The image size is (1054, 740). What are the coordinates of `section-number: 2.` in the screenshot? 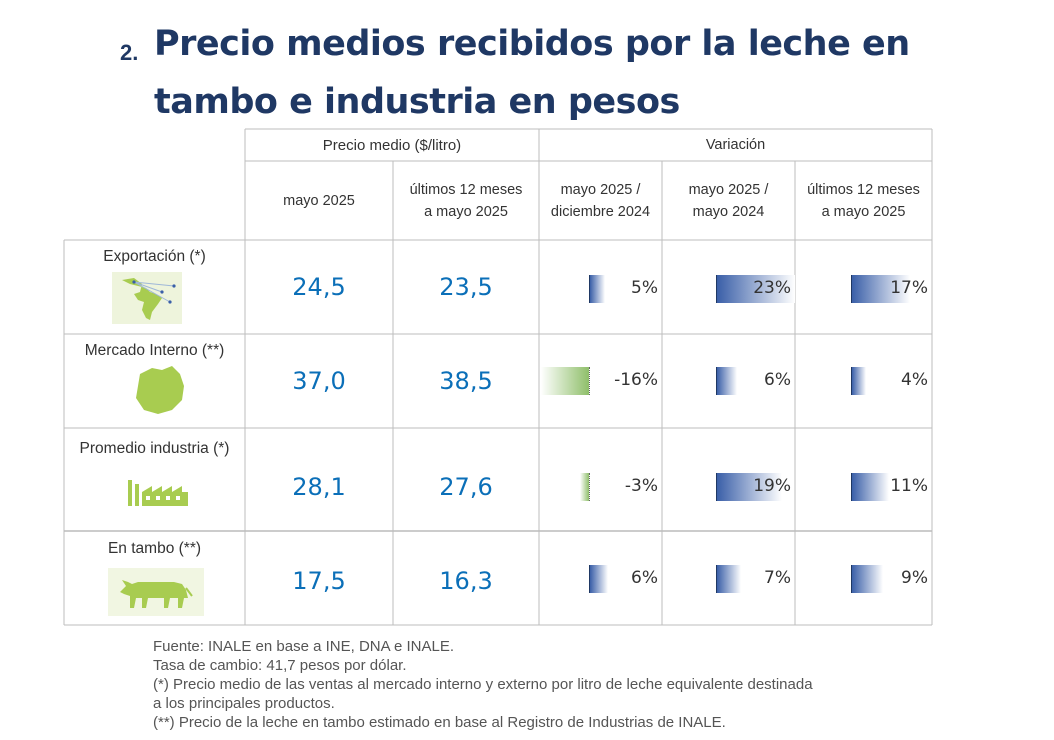 It's located at (129, 52).